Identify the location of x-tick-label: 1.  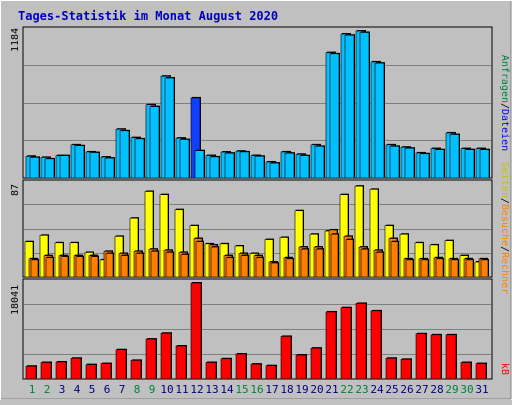
(32, 389).